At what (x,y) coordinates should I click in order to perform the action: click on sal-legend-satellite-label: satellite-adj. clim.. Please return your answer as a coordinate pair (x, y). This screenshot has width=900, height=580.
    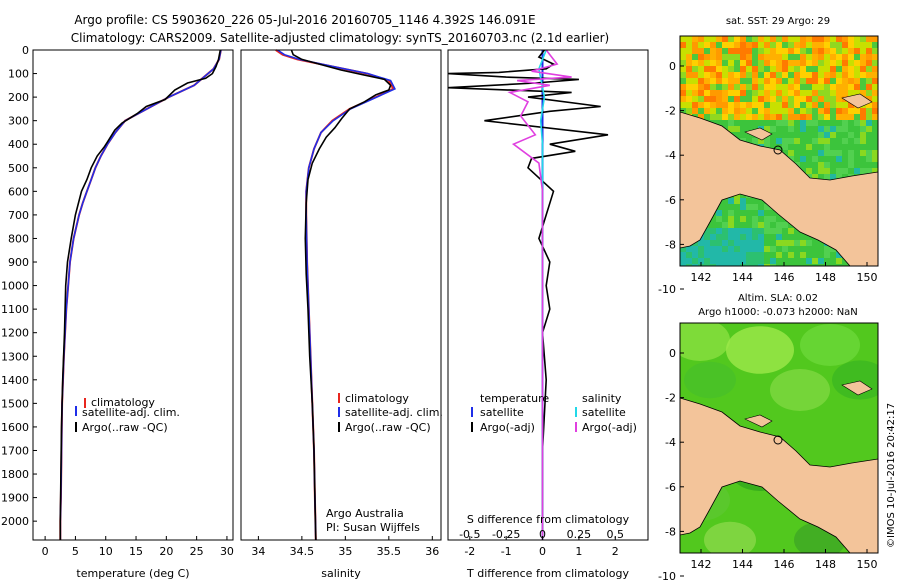
    Looking at the image, I should click on (394, 412).